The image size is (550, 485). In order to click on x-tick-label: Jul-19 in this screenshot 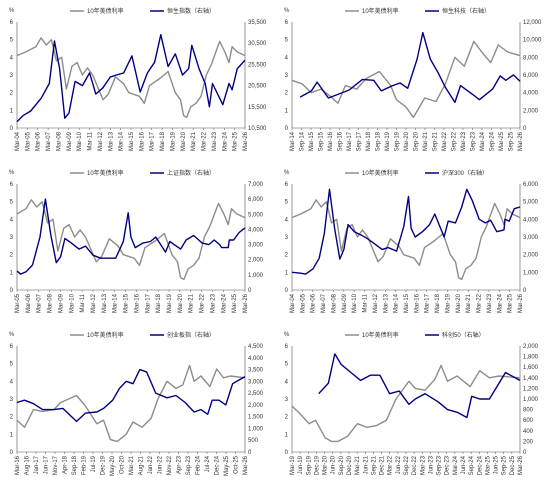, I will do `click(94, 463)`.